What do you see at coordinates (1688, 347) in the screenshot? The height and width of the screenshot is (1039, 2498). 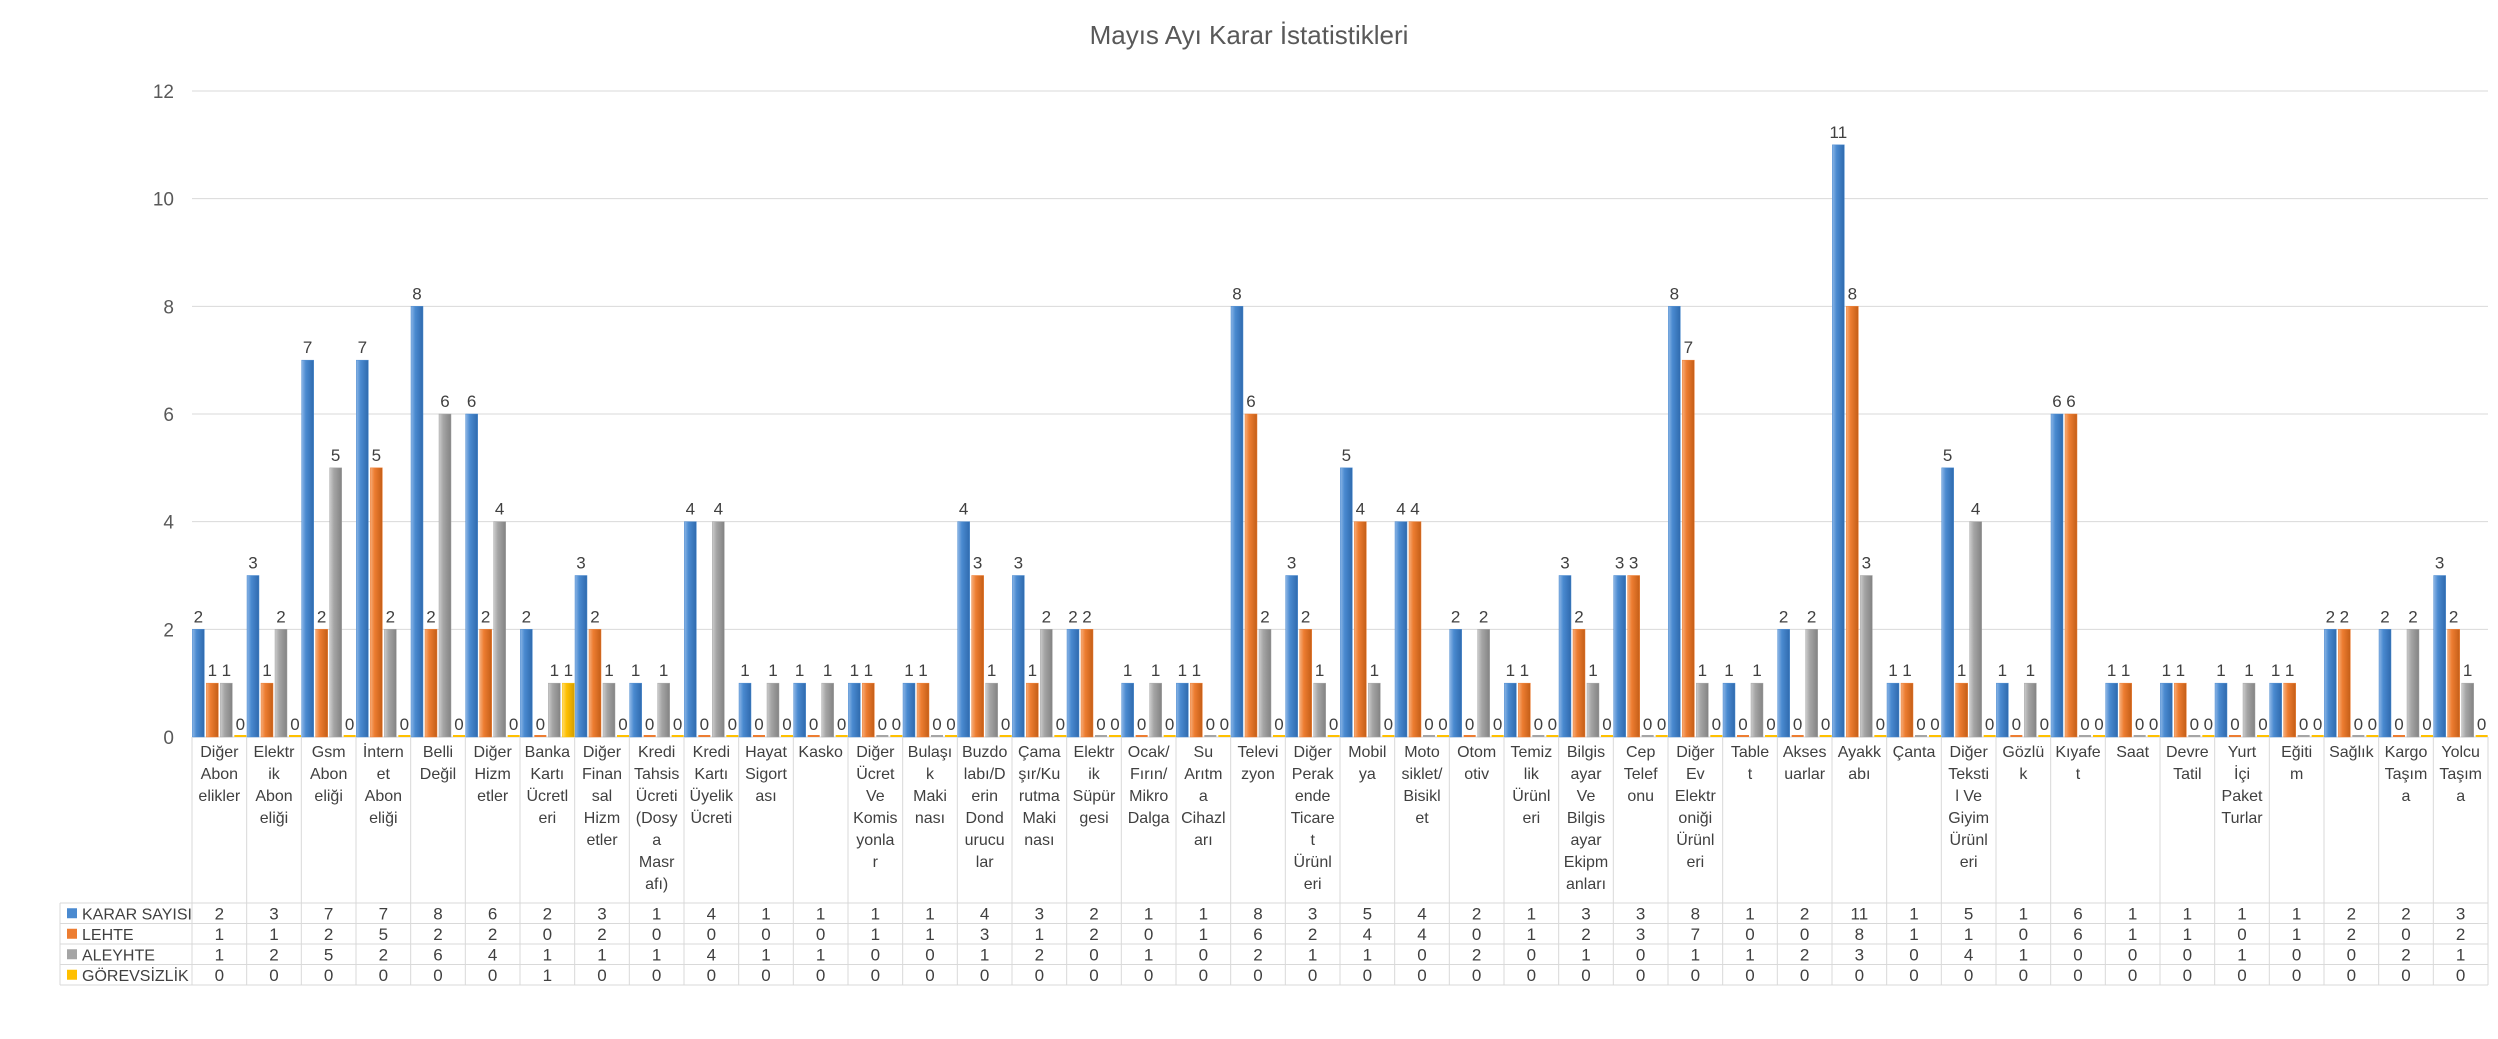 I see `data-label: 7` at bounding box center [1688, 347].